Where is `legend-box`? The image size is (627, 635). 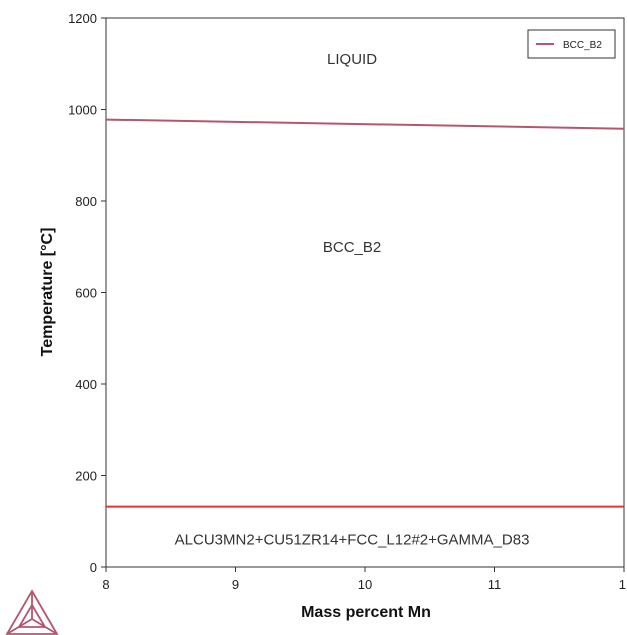
legend-box is located at coordinates (571, 44).